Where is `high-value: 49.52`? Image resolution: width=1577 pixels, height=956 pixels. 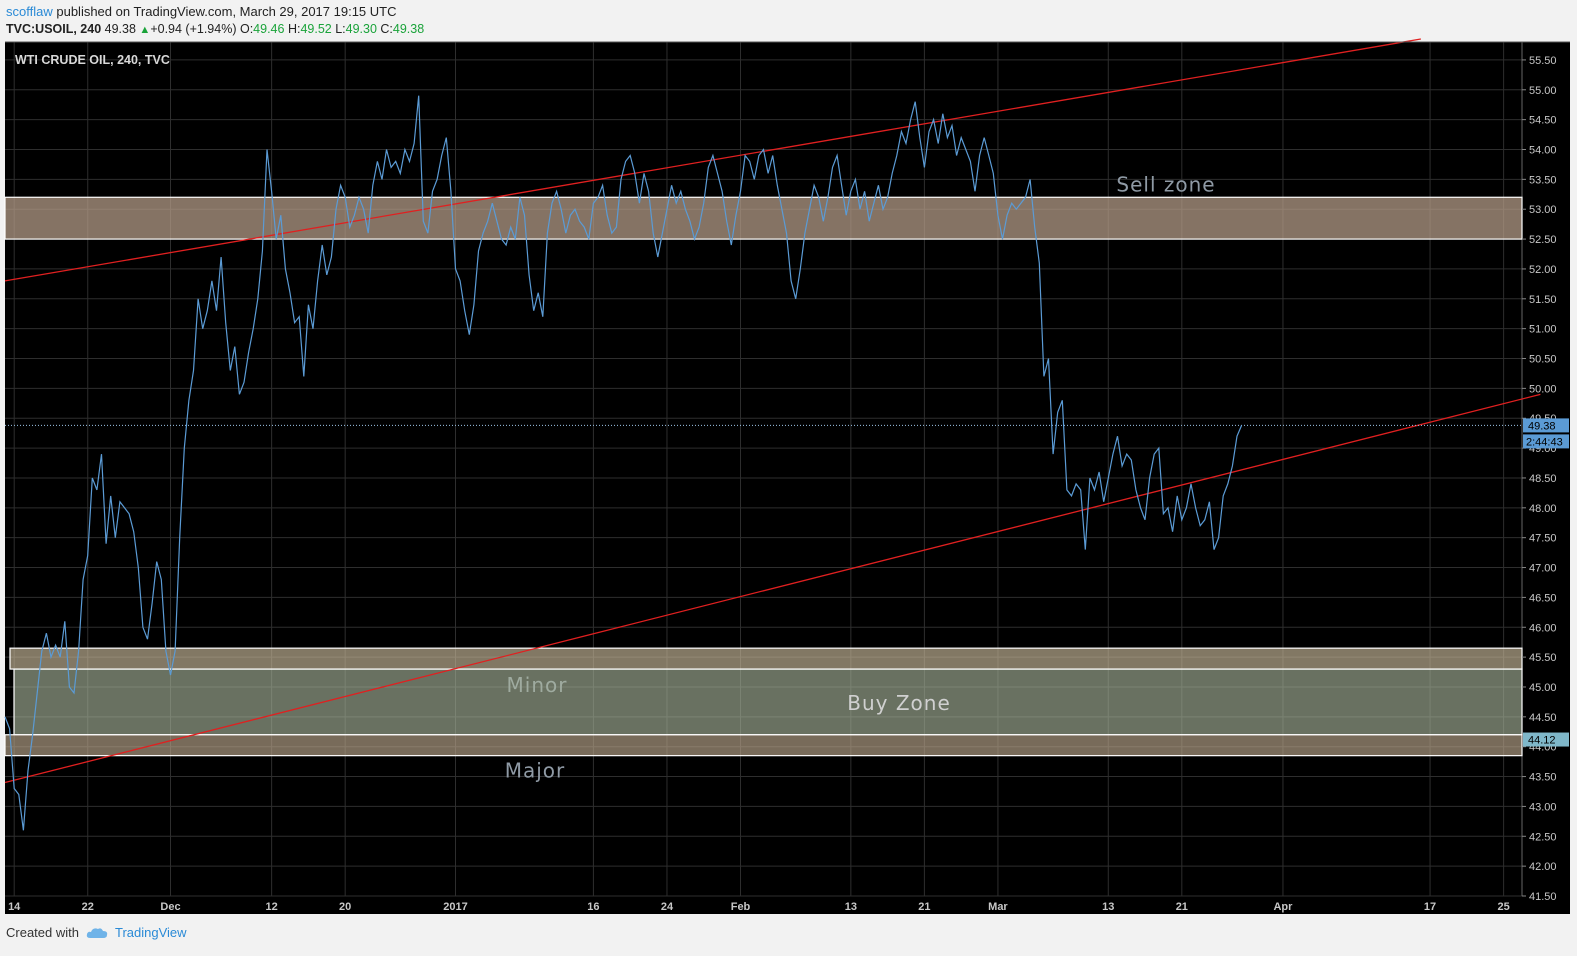
high-value: 49.52 is located at coordinates (316, 29).